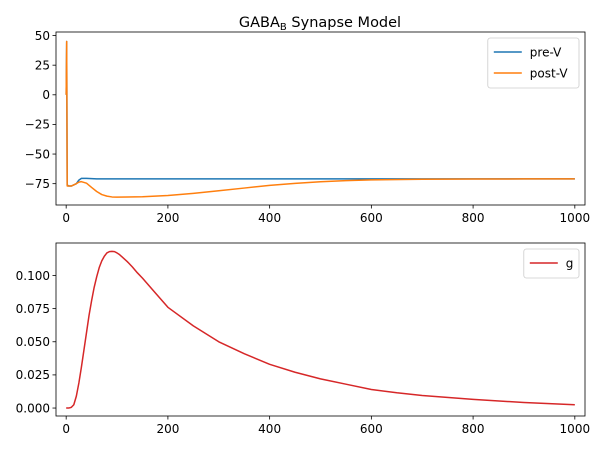 The height and width of the screenshot is (450, 600). What do you see at coordinates (46, 95) in the screenshot?
I see `y-tick-label: 0` at bounding box center [46, 95].